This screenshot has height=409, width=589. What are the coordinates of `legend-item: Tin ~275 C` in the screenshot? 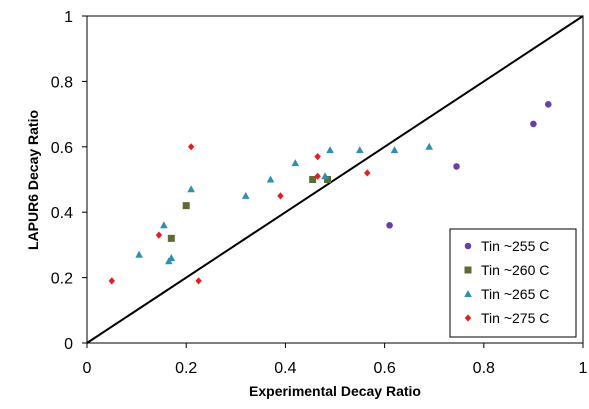 It's located at (506, 318).